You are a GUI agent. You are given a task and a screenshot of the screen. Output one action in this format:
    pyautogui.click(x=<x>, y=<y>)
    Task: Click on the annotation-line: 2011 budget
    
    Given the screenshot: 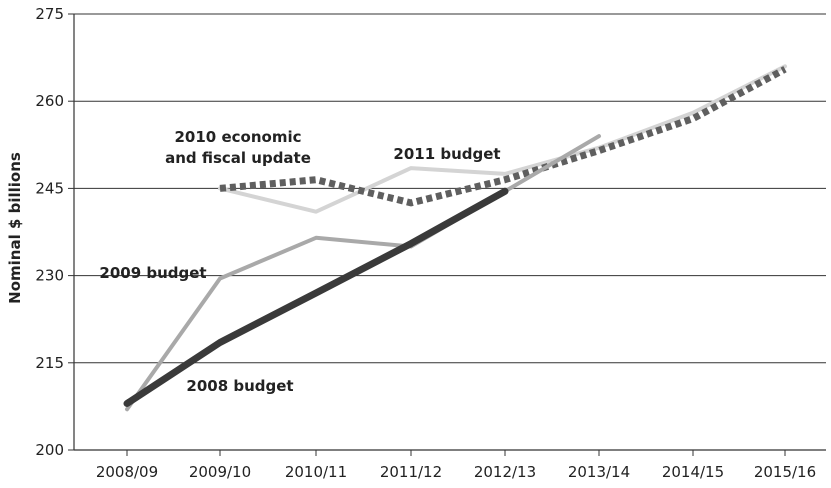 What is the action you would take?
    pyautogui.click(x=446, y=154)
    